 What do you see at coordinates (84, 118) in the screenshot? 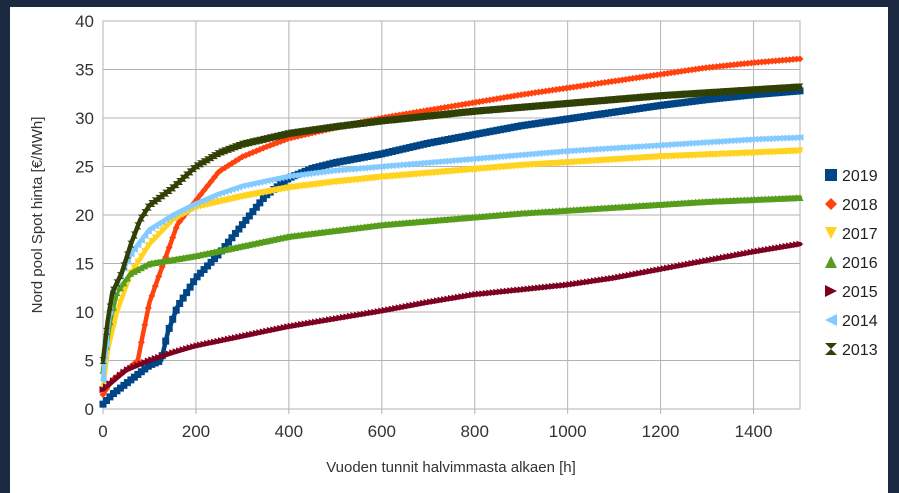
I see `y-tick-label: 30` at bounding box center [84, 118].